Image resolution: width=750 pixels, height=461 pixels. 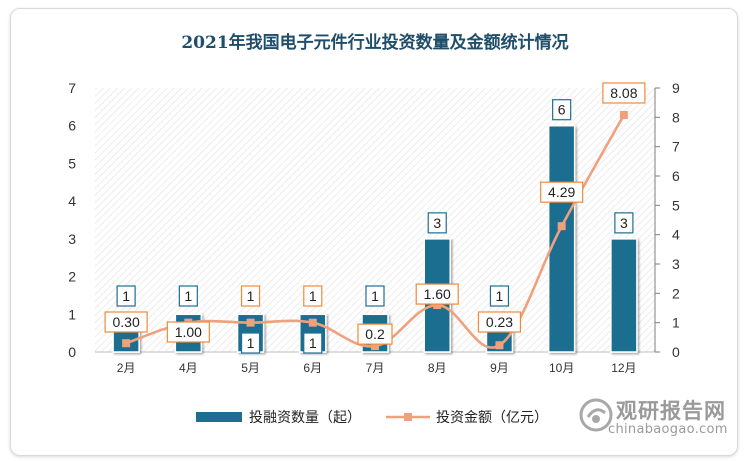 I want to click on y-right-tick-label: 6, so click(x=676, y=176).